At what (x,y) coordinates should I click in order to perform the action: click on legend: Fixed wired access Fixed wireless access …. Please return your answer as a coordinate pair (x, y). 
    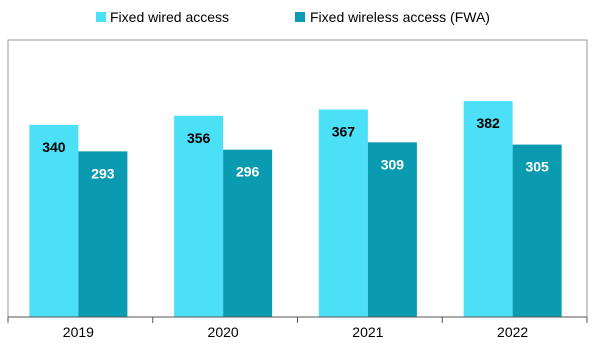
    Looking at the image, I should click on (293, 17).